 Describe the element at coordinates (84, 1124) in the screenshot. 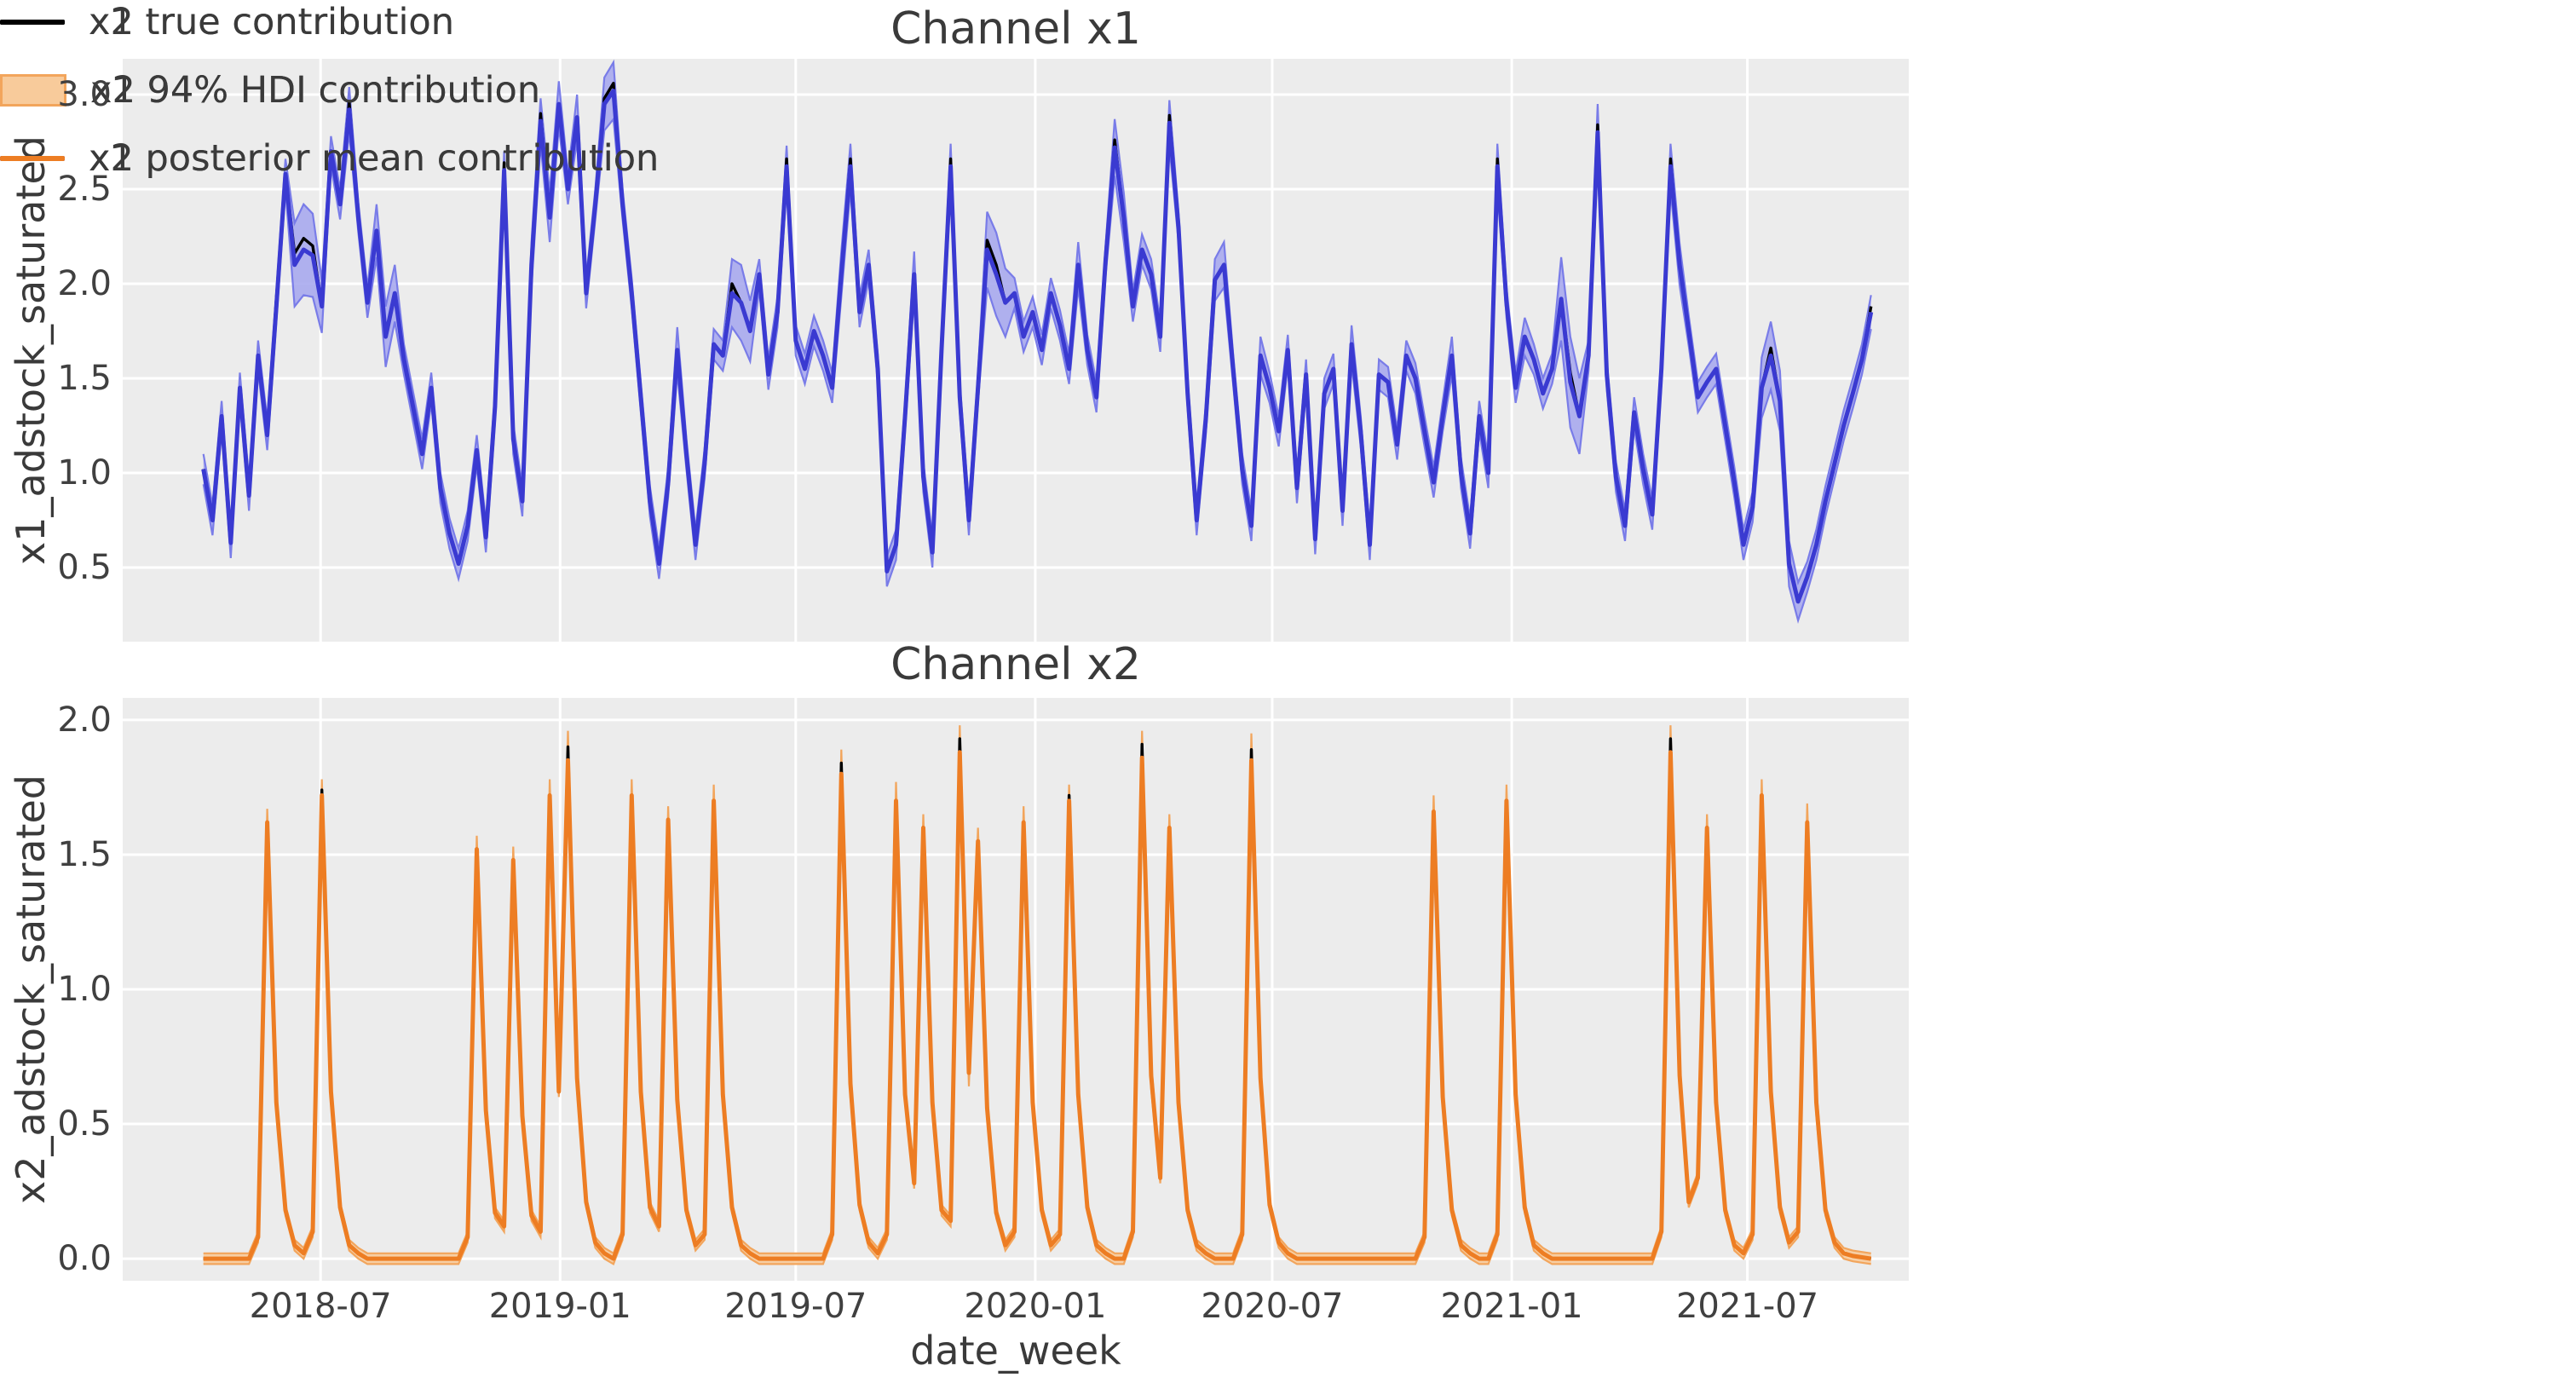

I see `x2-y-tick-label: 0.5` at that location.